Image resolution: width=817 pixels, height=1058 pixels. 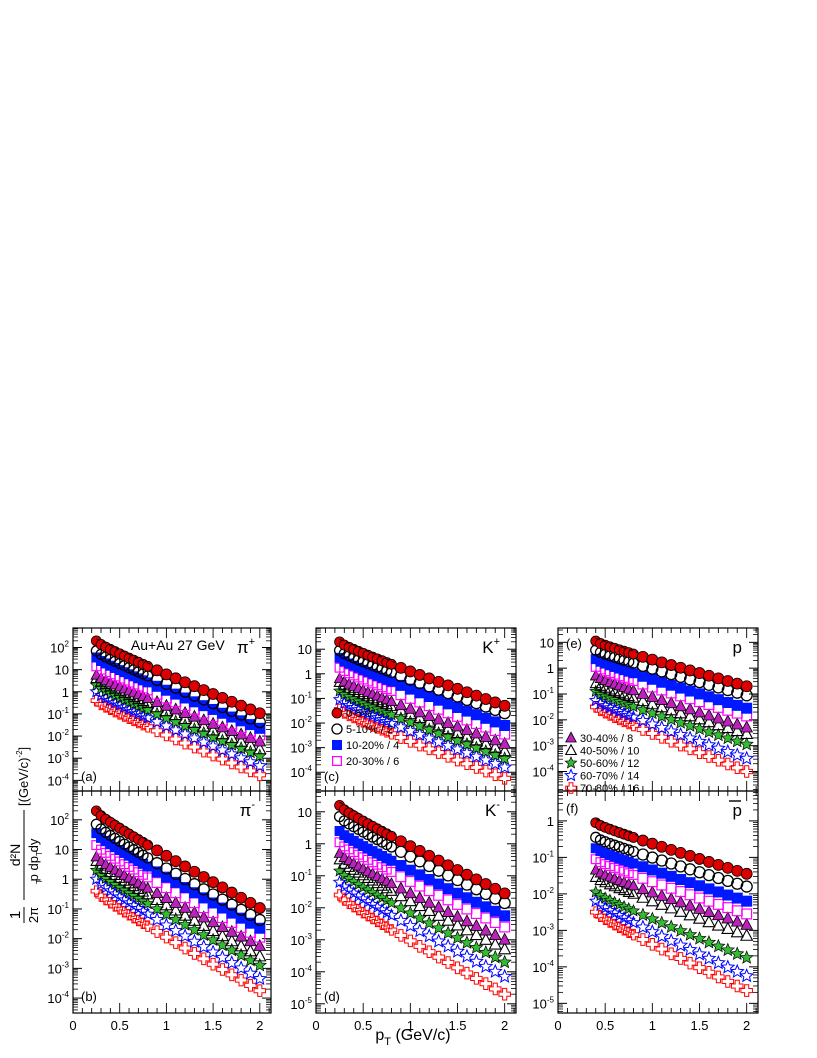 I want to click on fit-line, so click(x=368, y=651).